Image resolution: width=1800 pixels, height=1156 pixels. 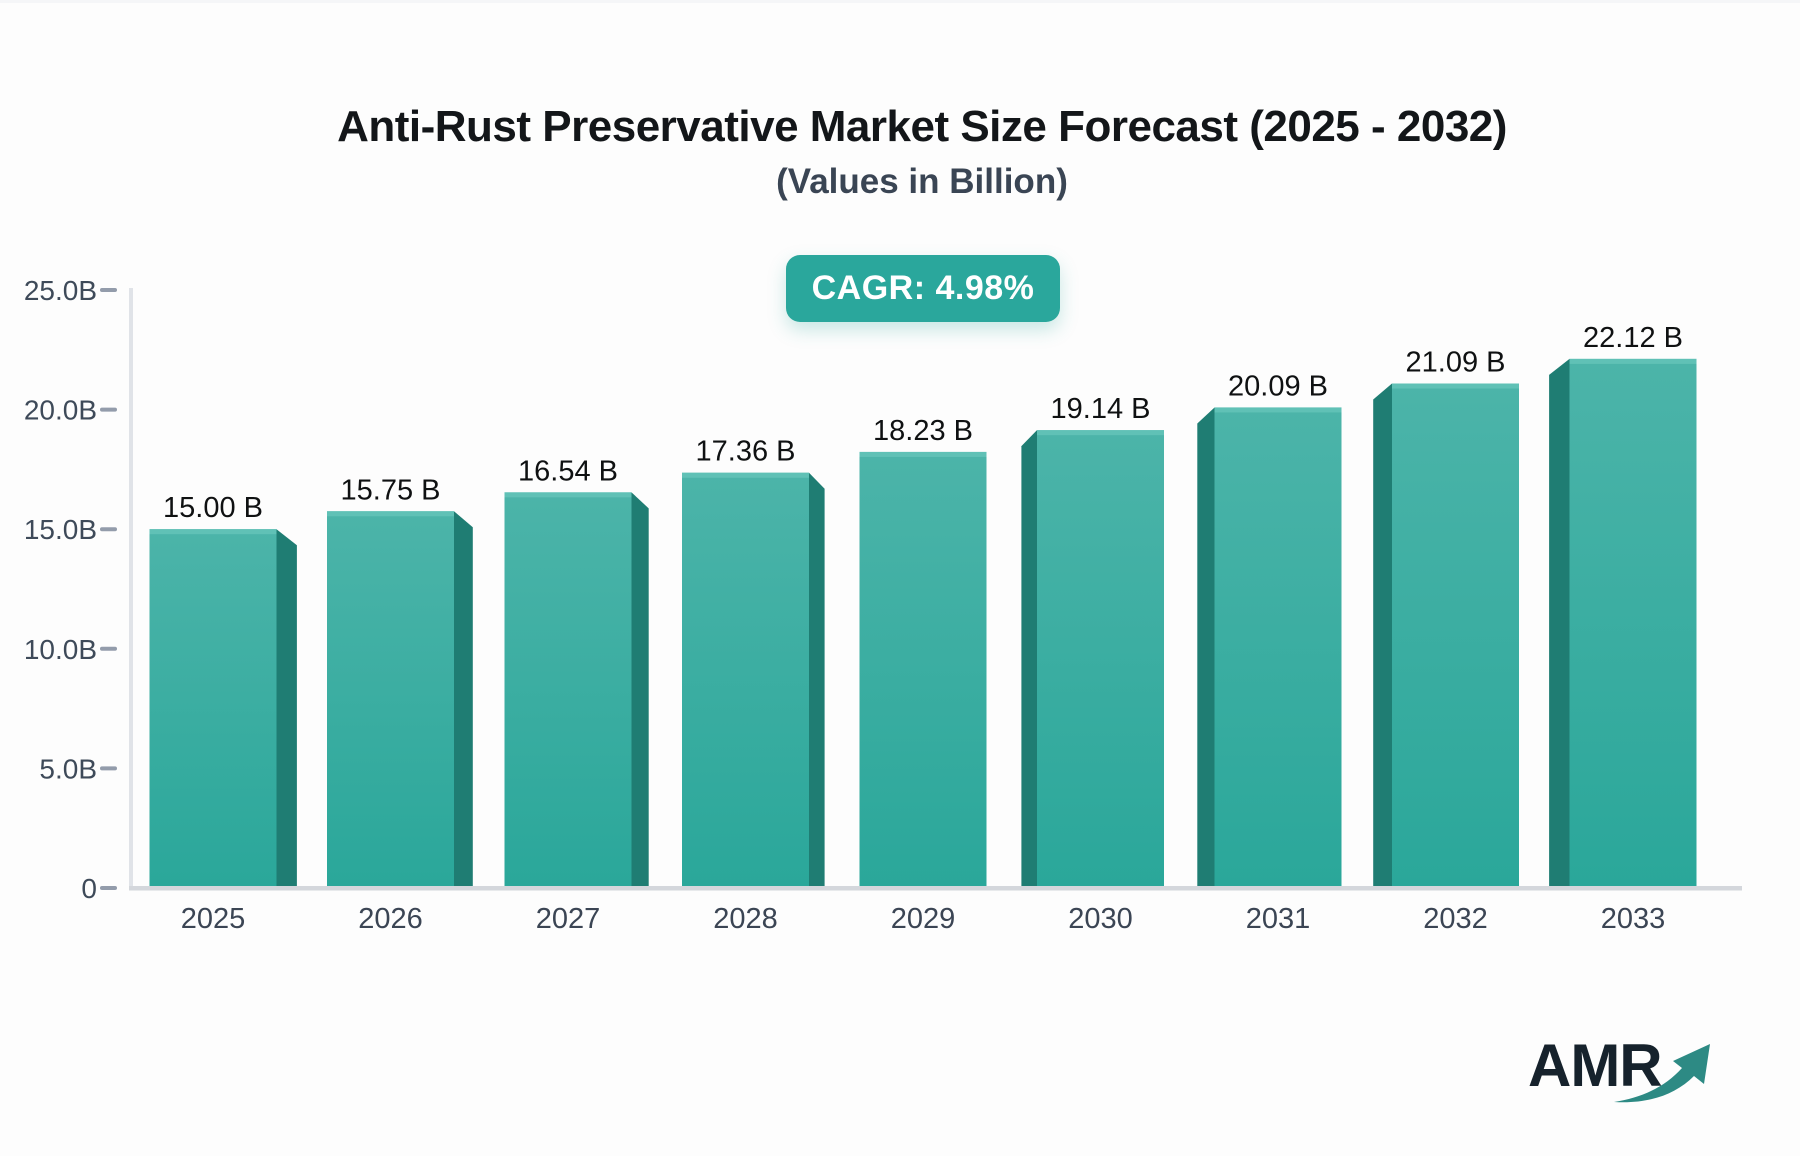 I want to click on bar-2030, so click(x=1100, y=659).